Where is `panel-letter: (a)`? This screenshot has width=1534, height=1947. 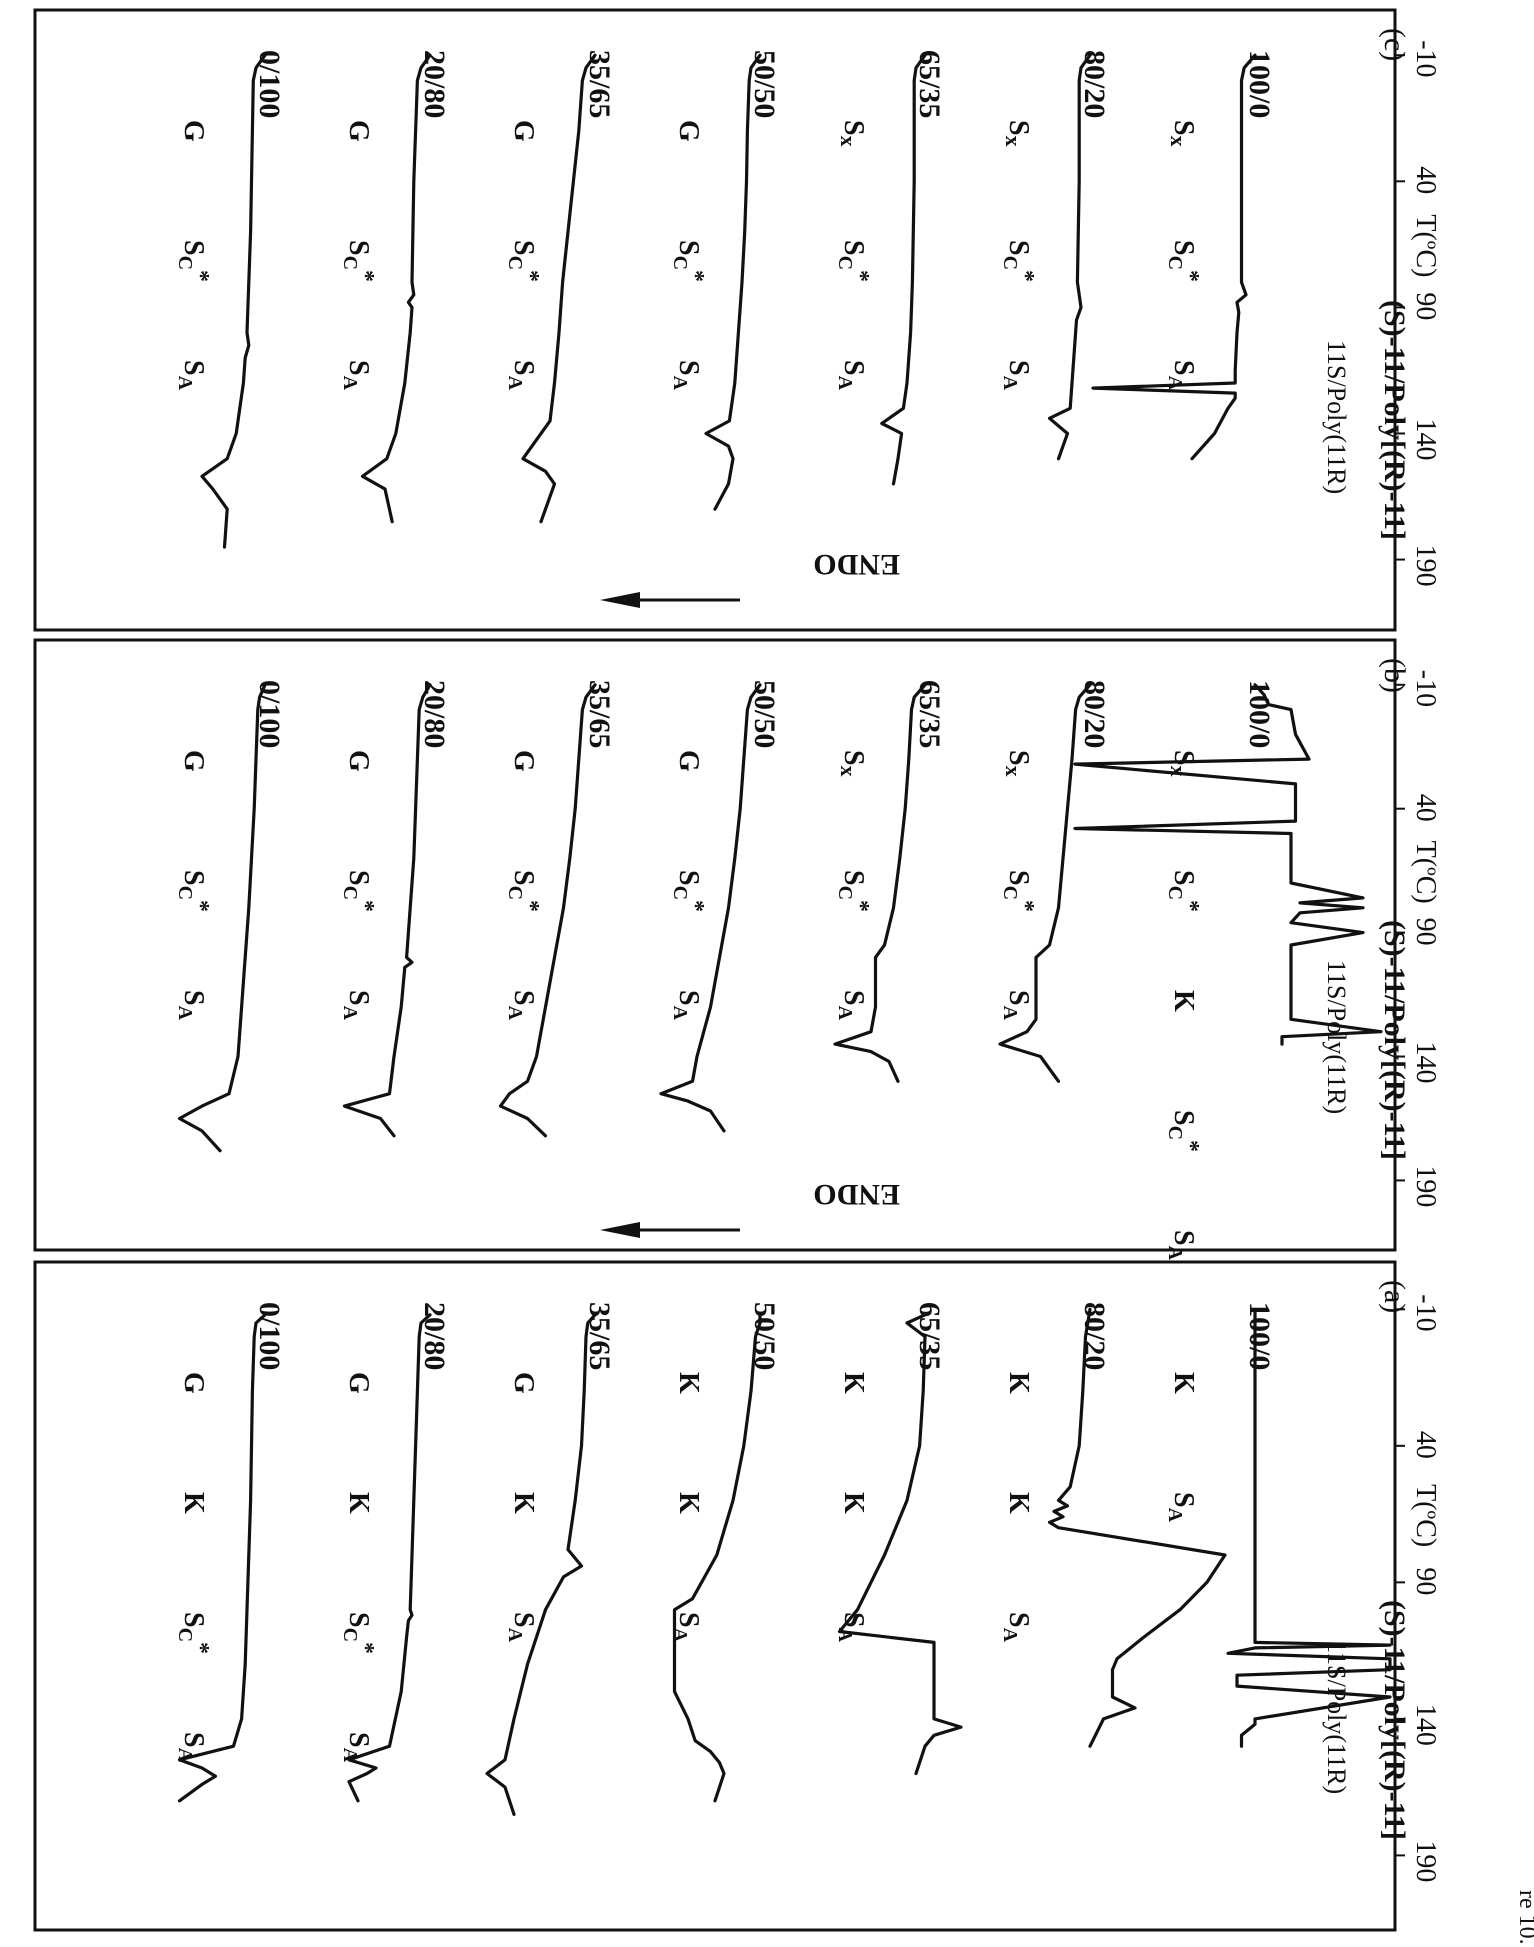
panel-letter: (a) is located at coordinates (1394, 1296).